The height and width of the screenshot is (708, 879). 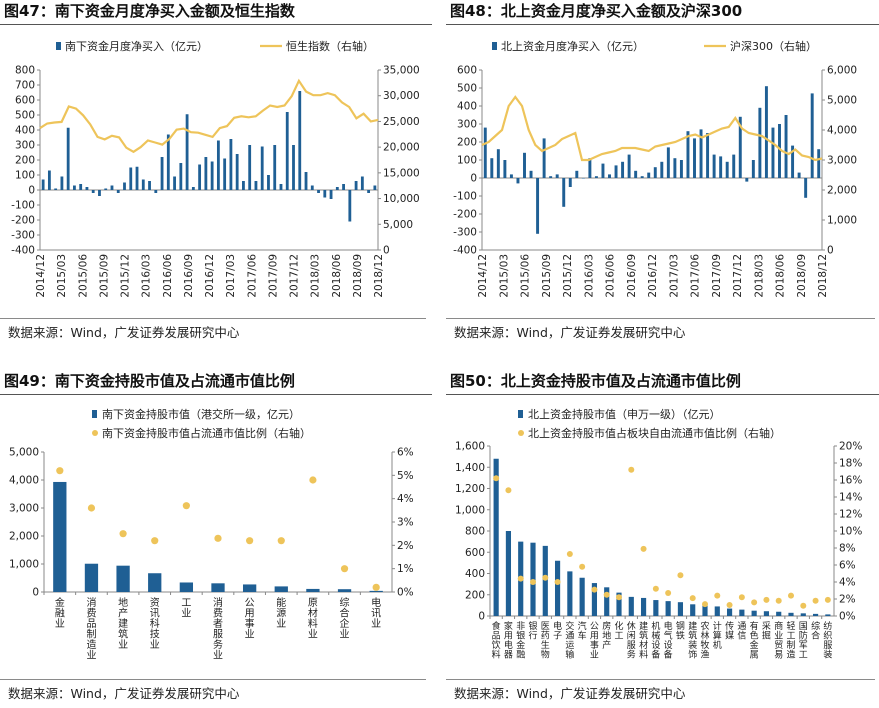 I want to click on y2-tick-label: 3%, so click(x=405, y=523).